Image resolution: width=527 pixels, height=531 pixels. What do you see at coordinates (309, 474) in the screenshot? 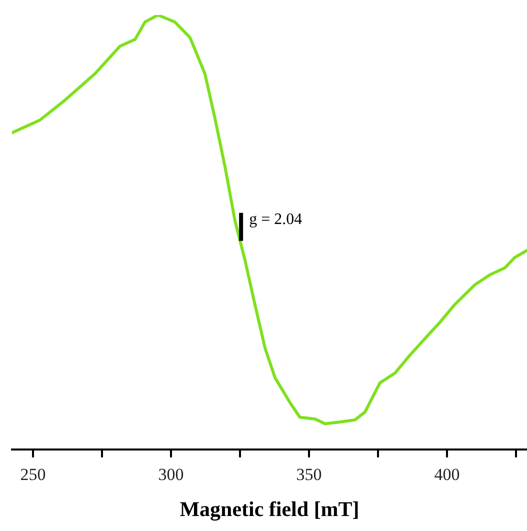
I see `x-tick-label: 350` at bounding box center [309, 474].